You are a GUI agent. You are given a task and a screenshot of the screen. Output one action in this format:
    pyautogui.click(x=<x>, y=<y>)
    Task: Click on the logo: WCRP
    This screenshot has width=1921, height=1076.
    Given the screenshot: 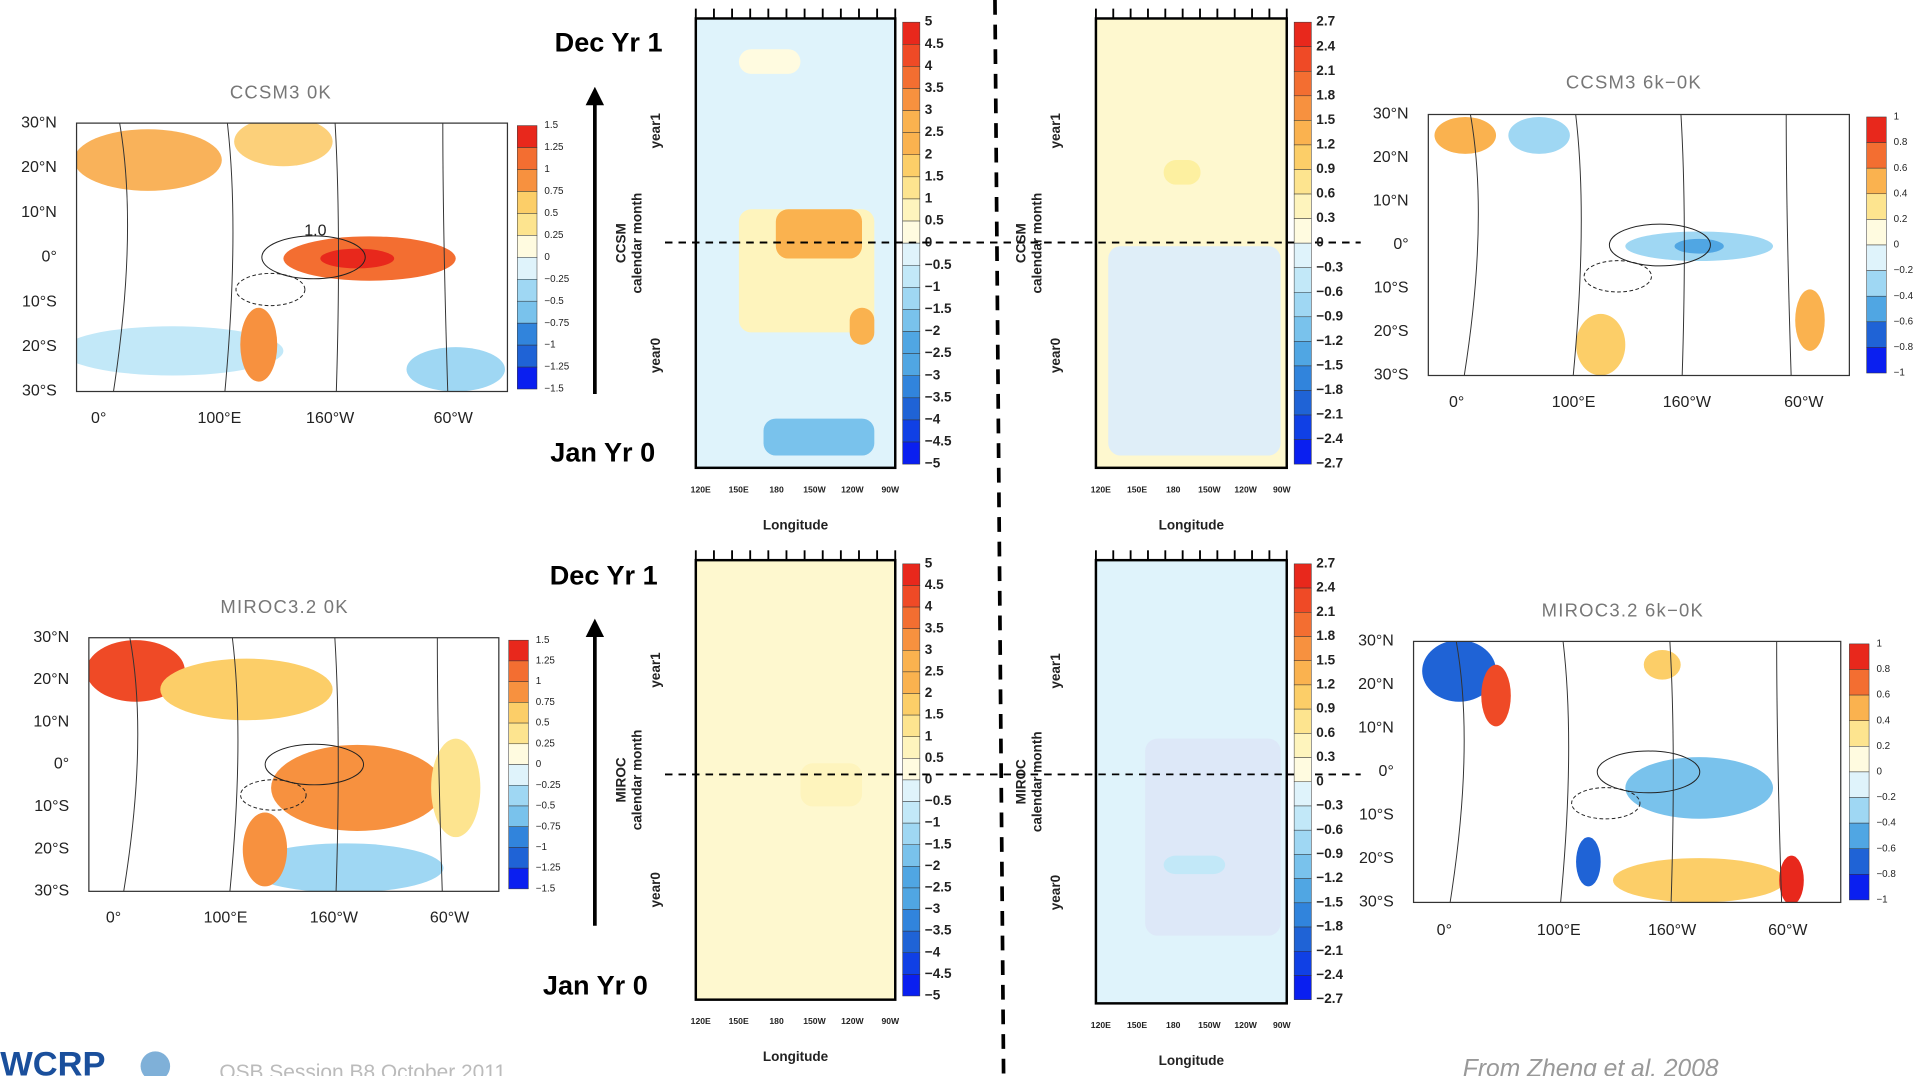 What is the action you would take?
    pyautogui.click(x=52, y=1060)
    